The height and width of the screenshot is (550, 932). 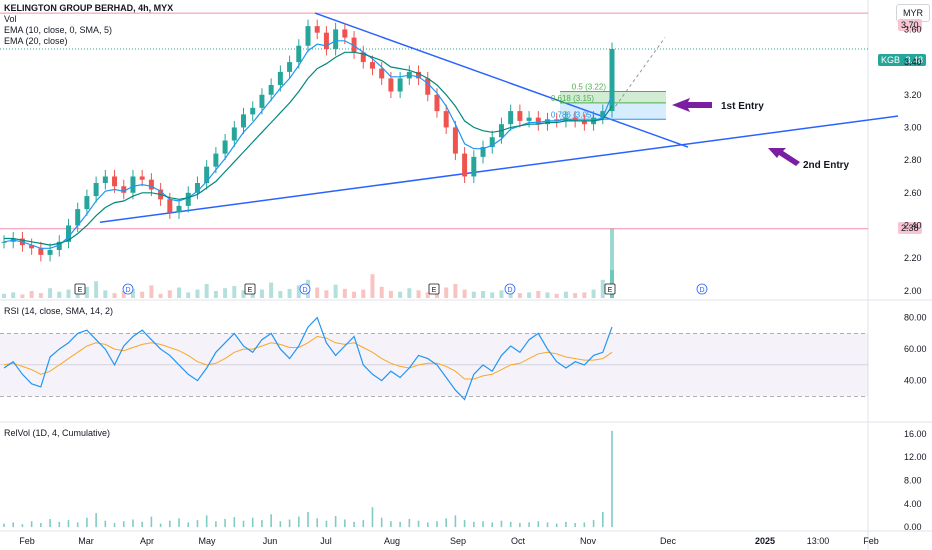 I want to click on relvol-tick-label: 0.00, so click(x=913, y=527).